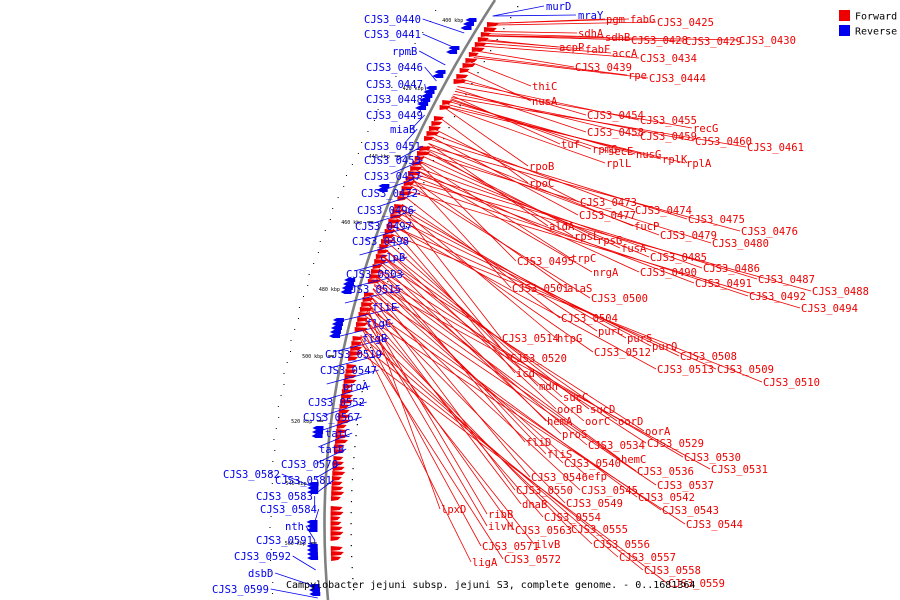 This screenshot has height=600, width=900. I want to click on gene-label-rplk: rplK, so click(675, 160).